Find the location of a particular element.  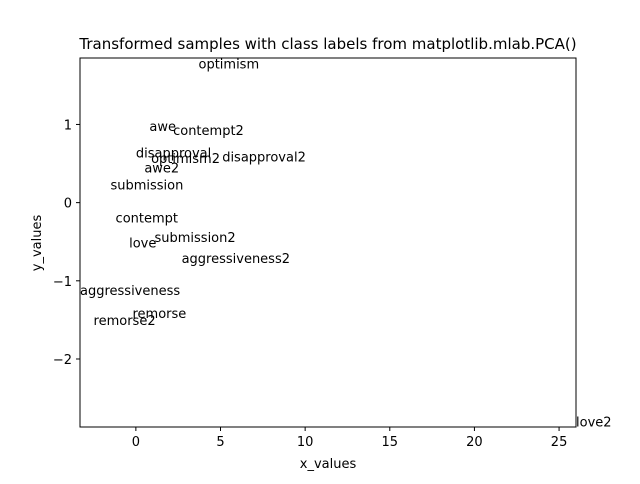

point-label: aggressiveness is located at coordinates (130, 291).